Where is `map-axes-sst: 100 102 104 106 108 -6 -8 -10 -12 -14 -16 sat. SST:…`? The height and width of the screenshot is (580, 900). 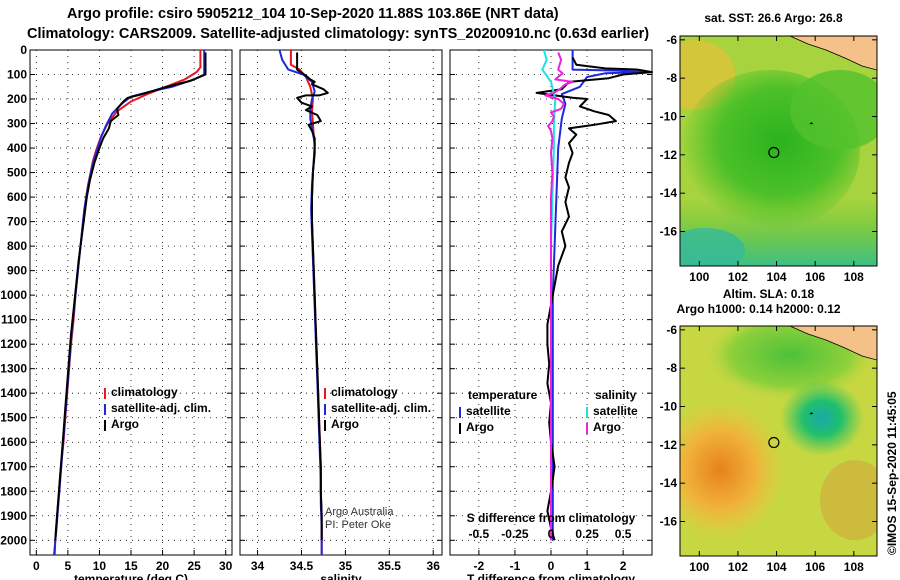 map-axes-sst: 100 102 104 106 108 -6 -8 -10 -12 -14 -16 sat. SST:… is located at coordinates (768, 147).